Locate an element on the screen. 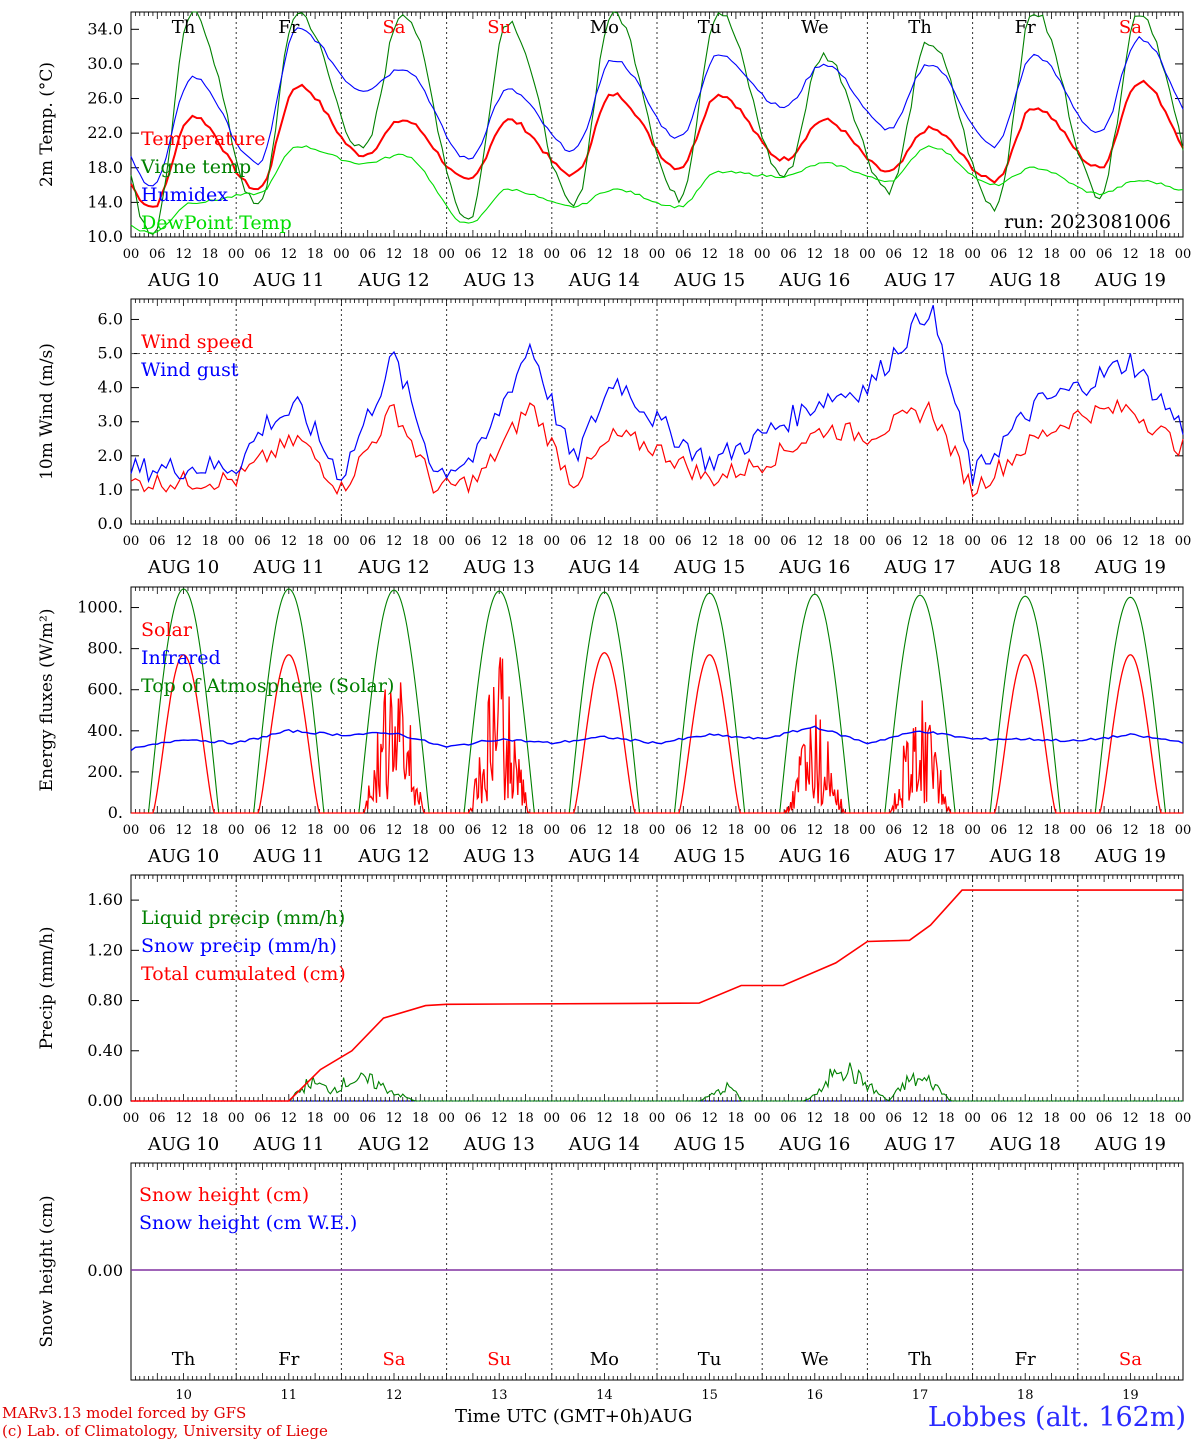 Image resolution: width=1194 pixels, height=1440 pixels. y-tick-label: 5.0 is located at coordinates (110, 353).